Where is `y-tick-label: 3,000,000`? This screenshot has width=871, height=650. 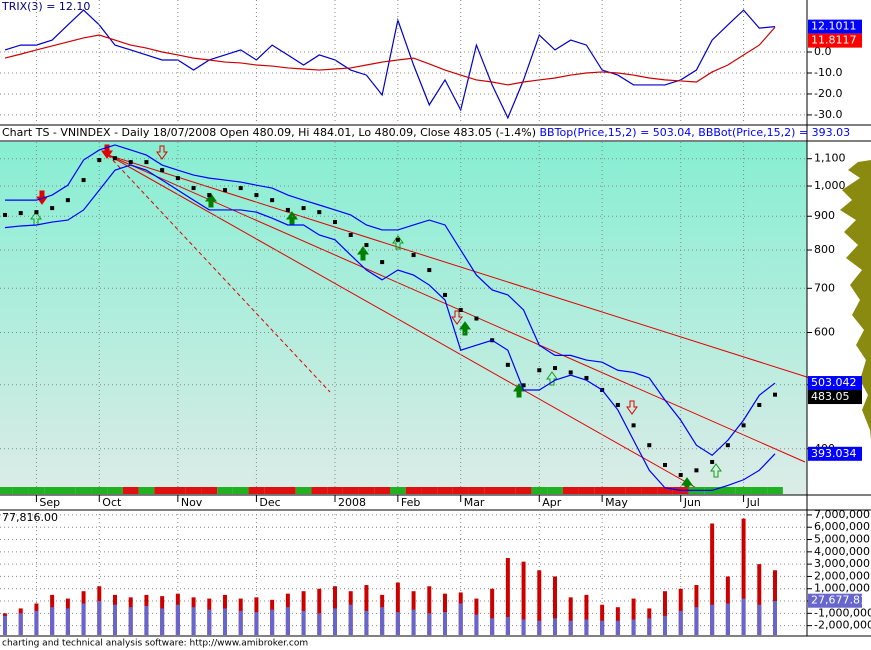 y-tick-label: 3,000,000 is located at coordinates (842, 563).